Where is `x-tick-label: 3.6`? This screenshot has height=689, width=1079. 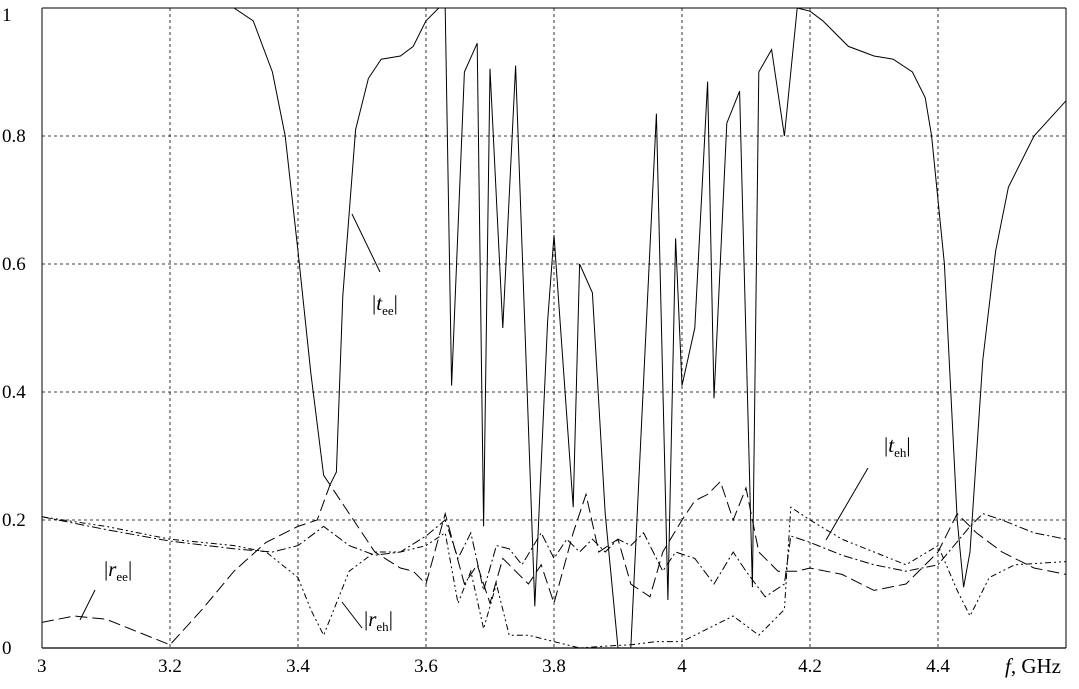
x-tick-label: 3.6 is located at coordinates (426, 666).